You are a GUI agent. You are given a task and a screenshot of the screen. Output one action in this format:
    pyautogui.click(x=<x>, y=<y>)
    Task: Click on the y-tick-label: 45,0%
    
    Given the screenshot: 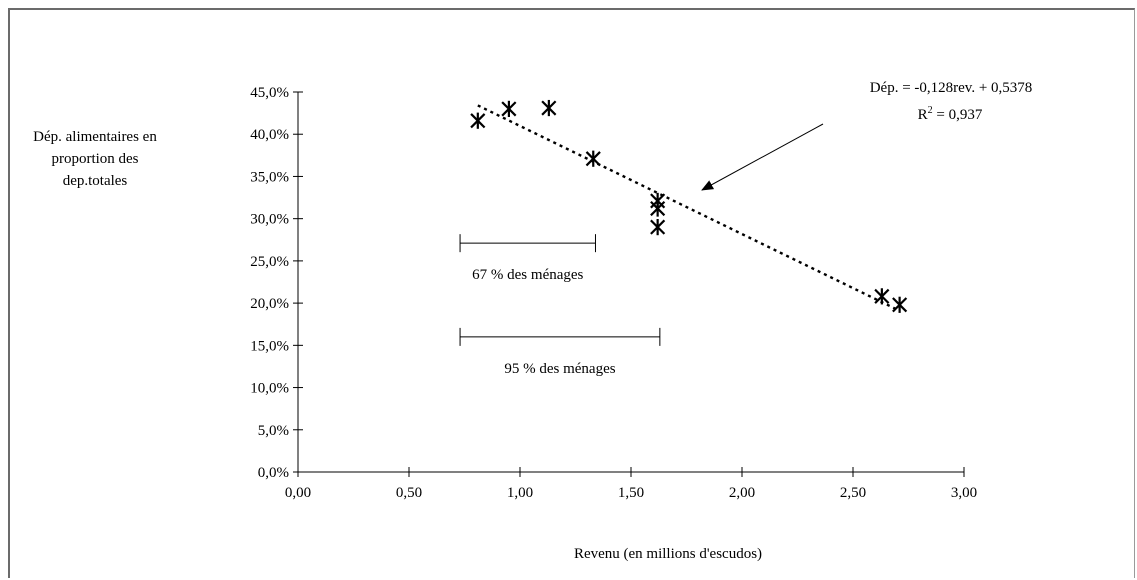 What is the action you would take?
    pyautogui.click(x=269, y=93)
    